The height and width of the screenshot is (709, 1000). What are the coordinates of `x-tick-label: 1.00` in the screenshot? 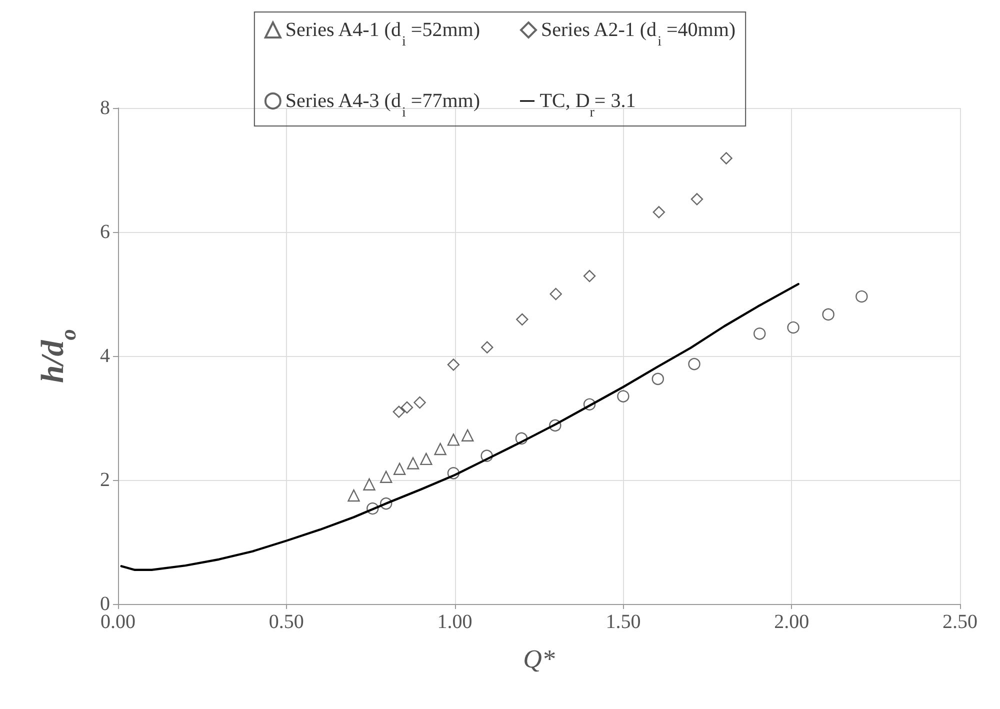 It's located at (454, 622).